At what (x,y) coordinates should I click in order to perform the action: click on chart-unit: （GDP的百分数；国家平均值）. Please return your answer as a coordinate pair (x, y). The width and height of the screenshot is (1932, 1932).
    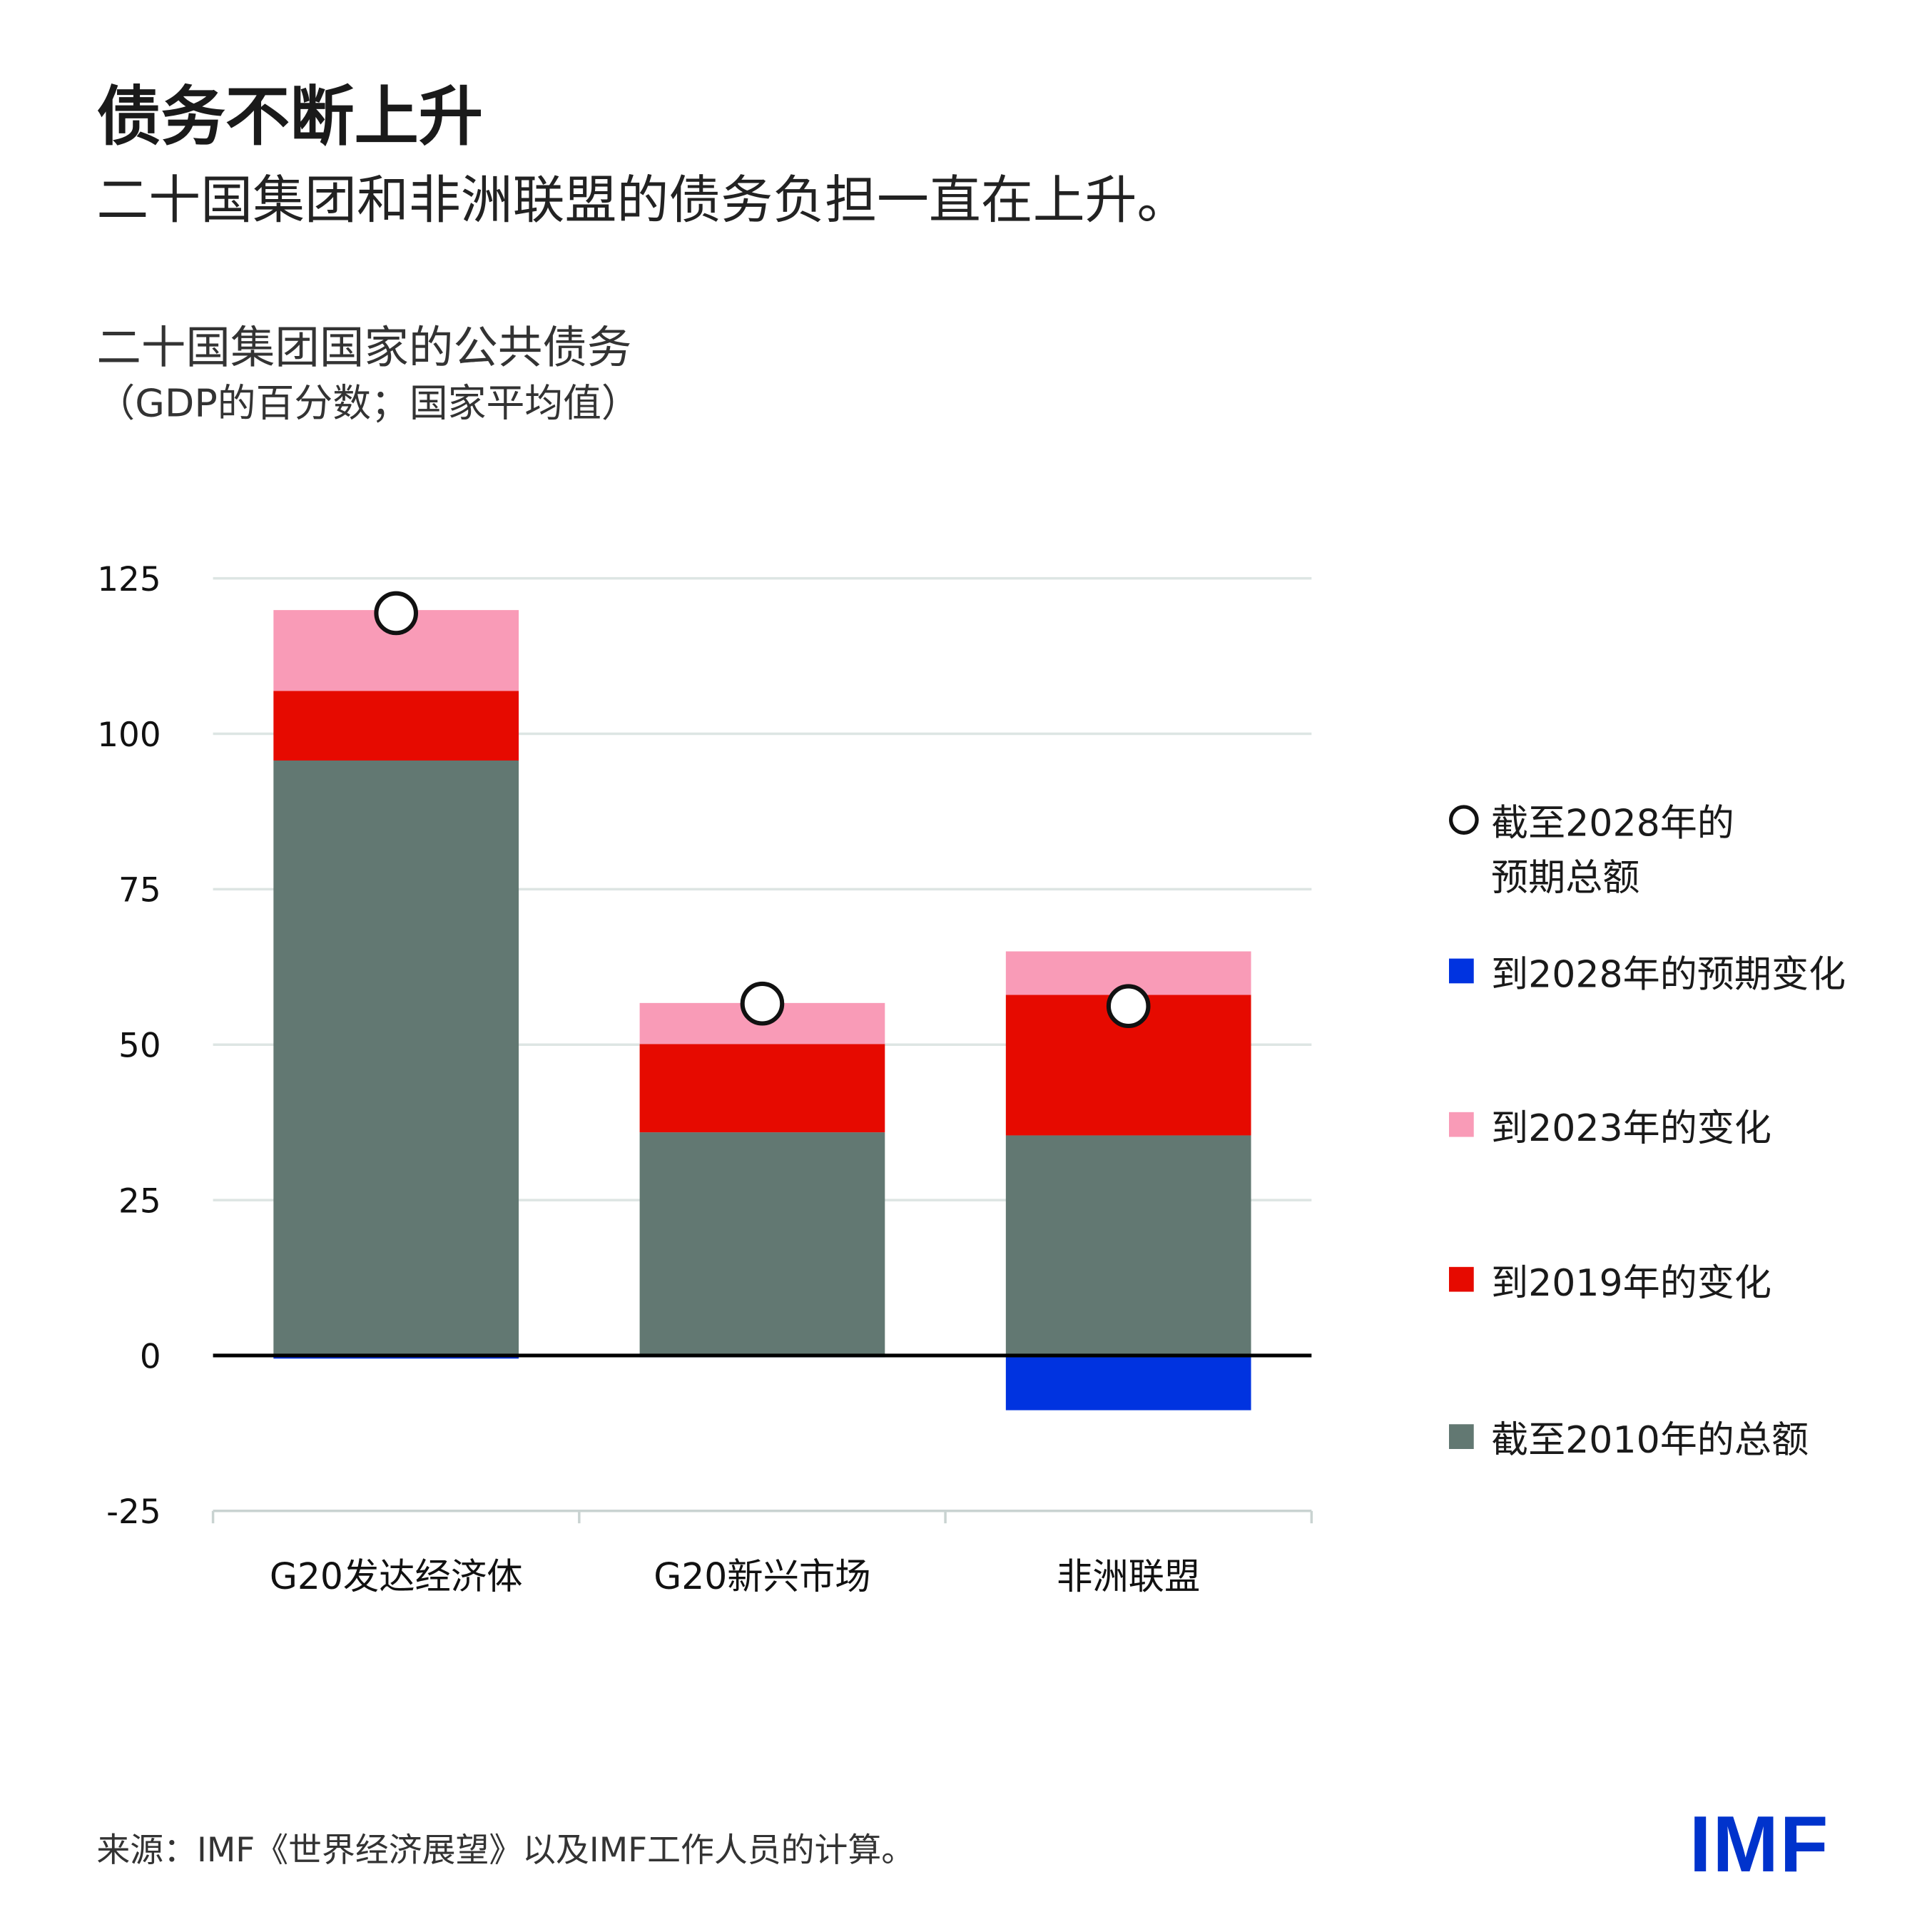
    Looking at the image, I should click on (368, 404).